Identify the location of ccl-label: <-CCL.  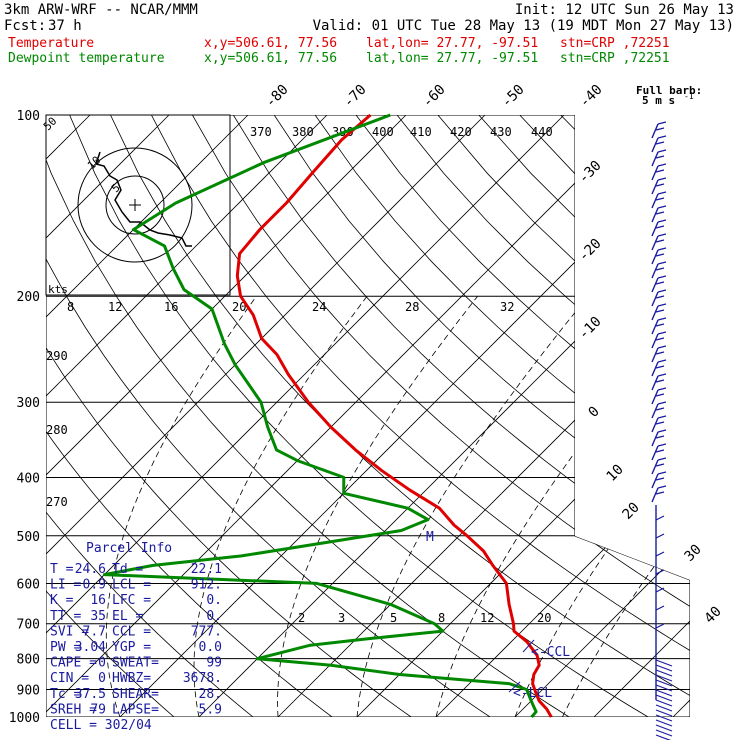
(550, 652).